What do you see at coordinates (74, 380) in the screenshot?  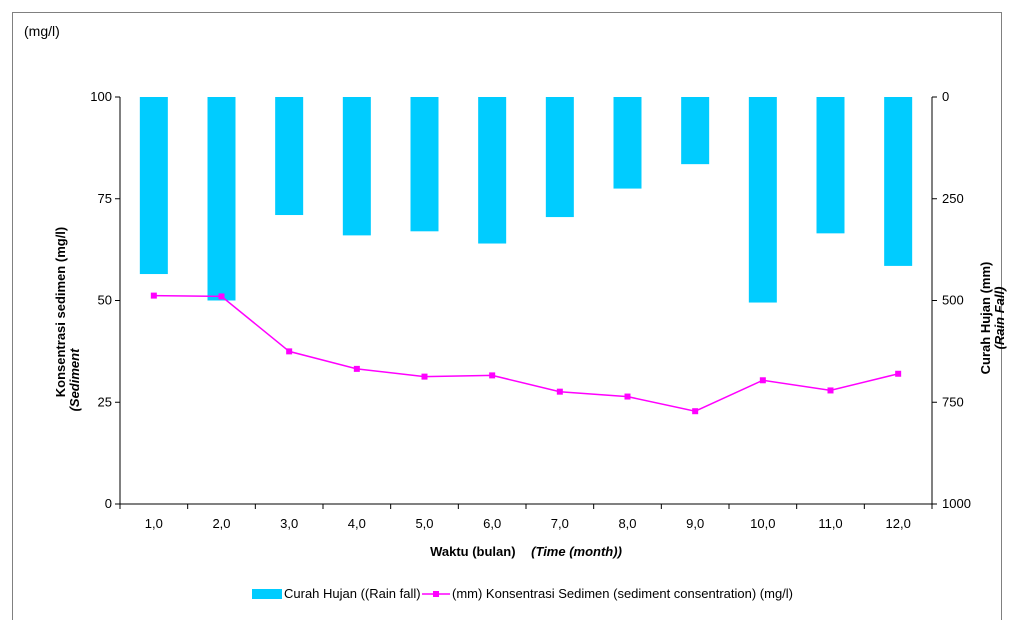 I see `left-axis-label-italic: (Sediment` at bounding box center [74, 380].